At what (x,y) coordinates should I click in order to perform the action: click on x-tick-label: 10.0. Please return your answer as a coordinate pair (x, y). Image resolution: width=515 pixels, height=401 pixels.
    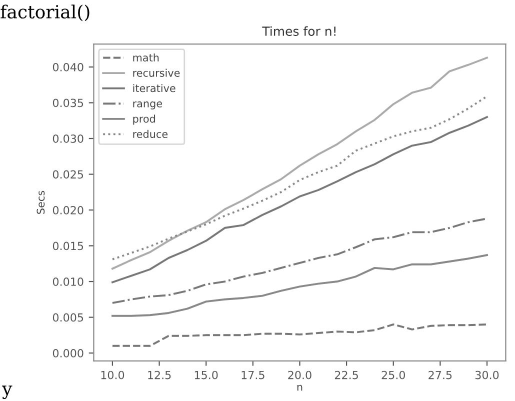
    Looking at the image, I should click on (112, 375).